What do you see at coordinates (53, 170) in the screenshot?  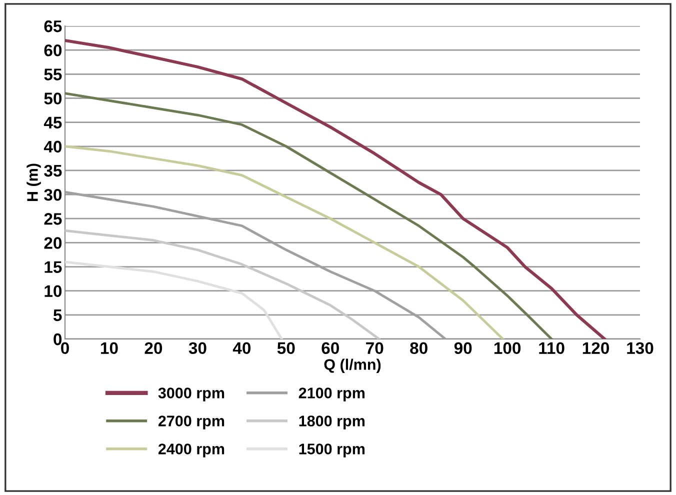 I see `y-tick-label: 35` at bounding box center [53, 170].